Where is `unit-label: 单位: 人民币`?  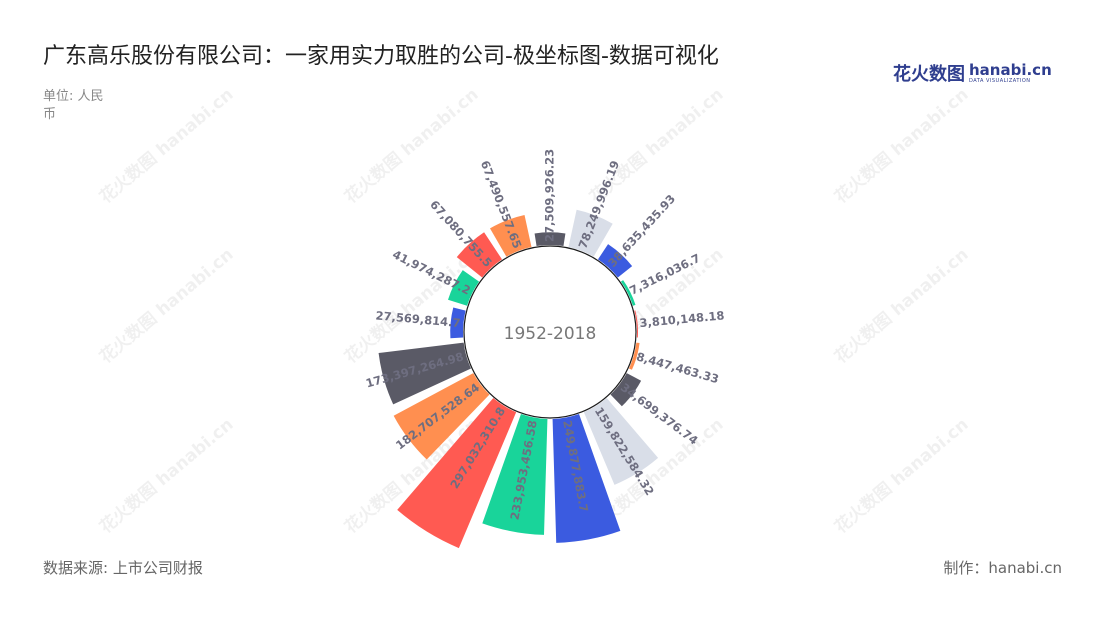 unit-label: 单位: 人民币 is located at coordinates (73, 105).